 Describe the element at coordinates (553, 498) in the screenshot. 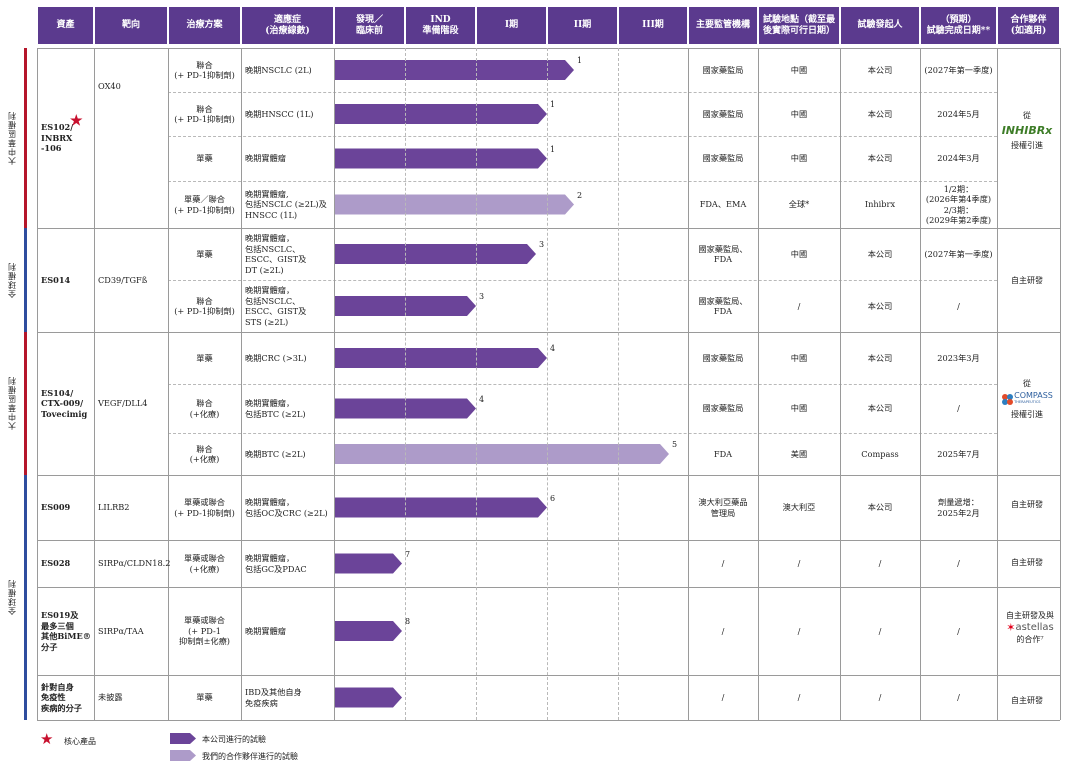

I see `bar-footnote: 6` at that location.